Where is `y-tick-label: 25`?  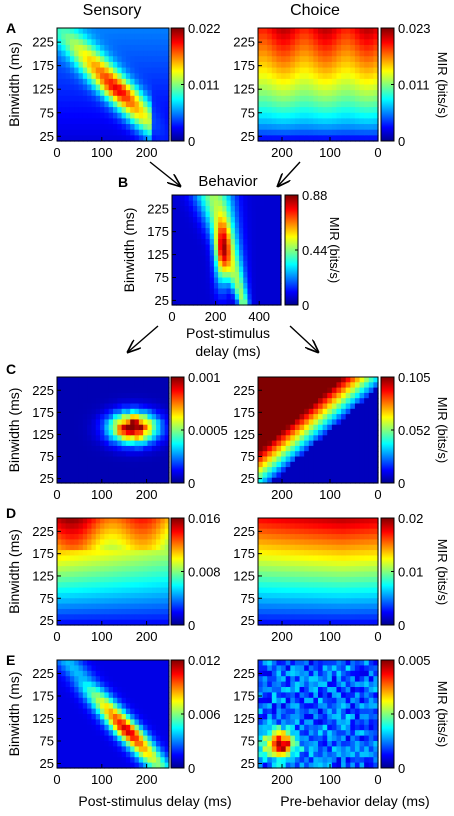
y-tick-label: 25 is located at coordinates (47, 478).